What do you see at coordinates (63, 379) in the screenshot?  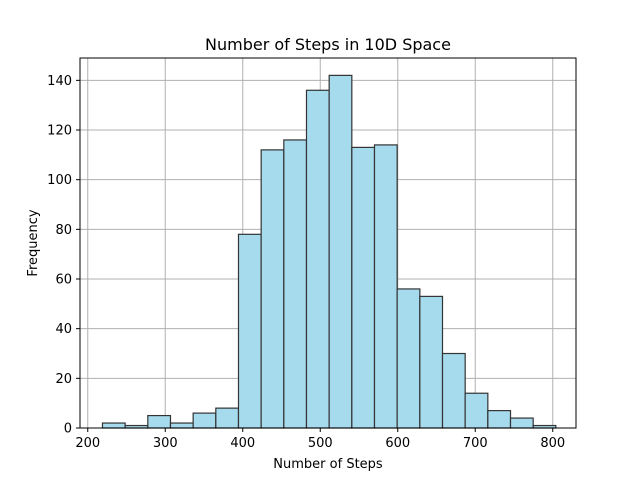 I see `y-tick-label-1: 20` at bounding box center [63, 379].